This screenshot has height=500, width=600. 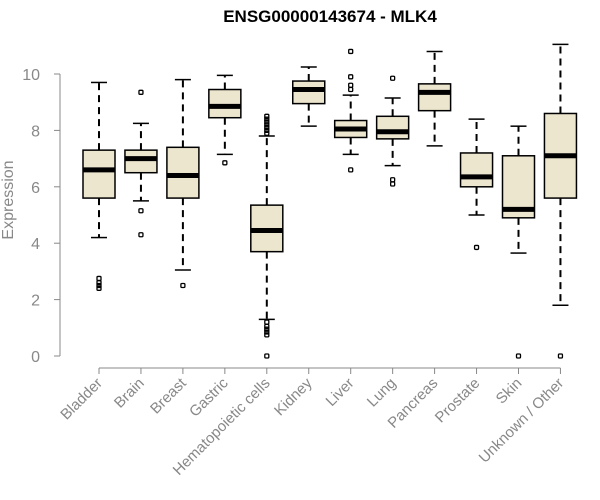 What do you see at coordinates (41, 216) in the screenshot?
I see `y-axis: 0 2 4 6 8 10` at bounding box center [41, 216].